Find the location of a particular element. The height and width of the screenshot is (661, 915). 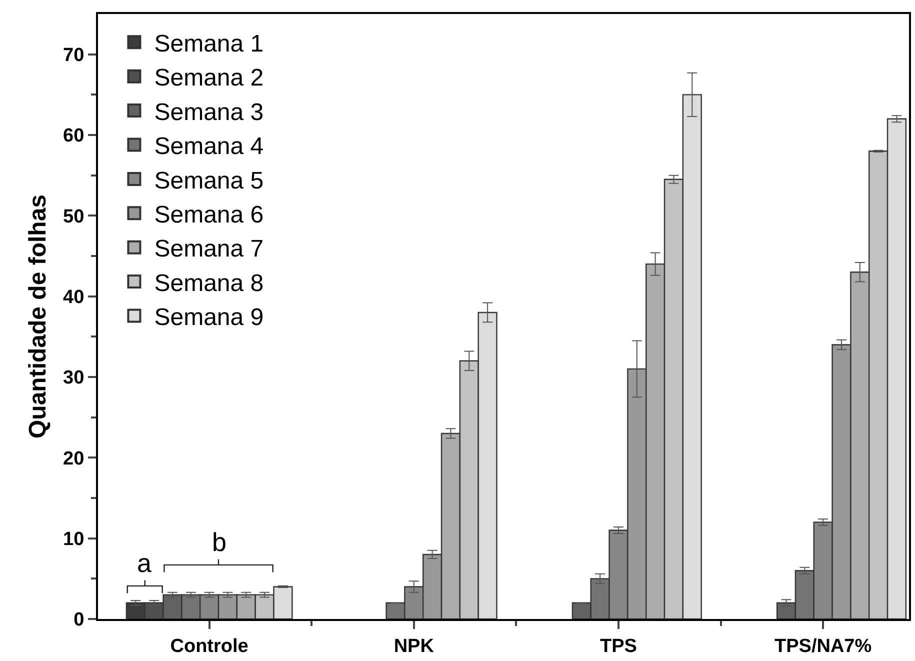

y-tick-label: 20 is located at coordinates (73, 459).